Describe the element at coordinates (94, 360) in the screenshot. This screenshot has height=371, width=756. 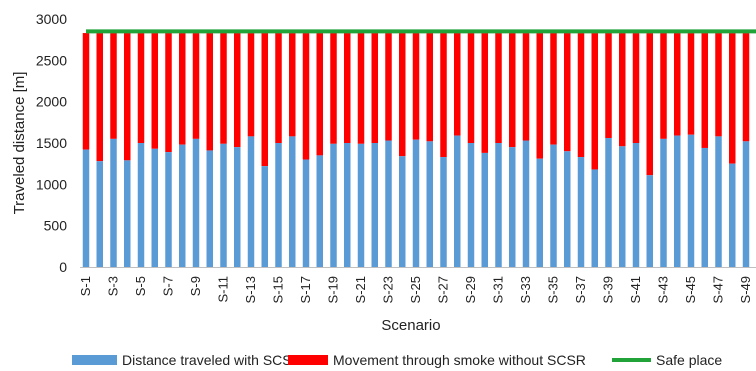
I see `legend-swatch-scsr` at that location.